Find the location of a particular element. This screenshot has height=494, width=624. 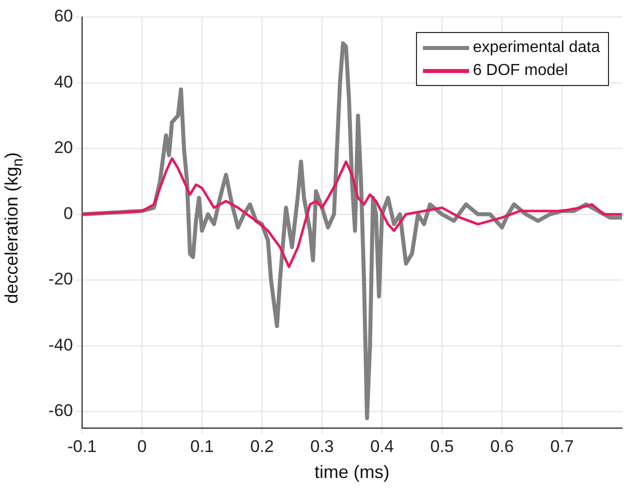

x-axis-title: time (ms) is located at coordinates (352, 472).